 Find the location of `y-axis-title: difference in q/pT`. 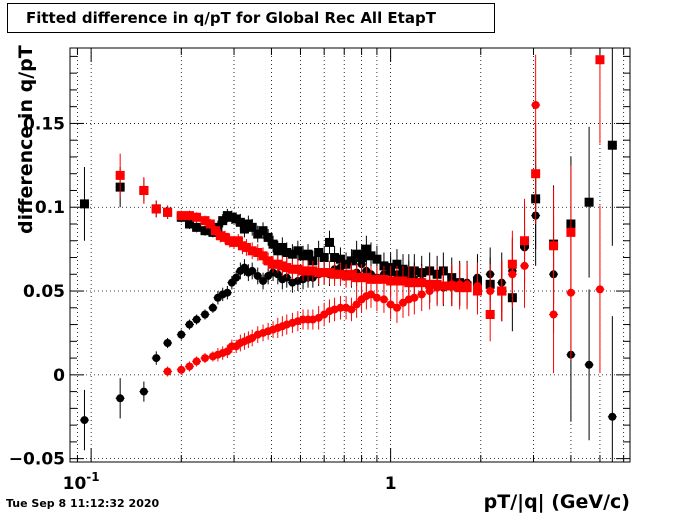

y-axis-title: difference in q/pT is located at coordinates (26, 139).